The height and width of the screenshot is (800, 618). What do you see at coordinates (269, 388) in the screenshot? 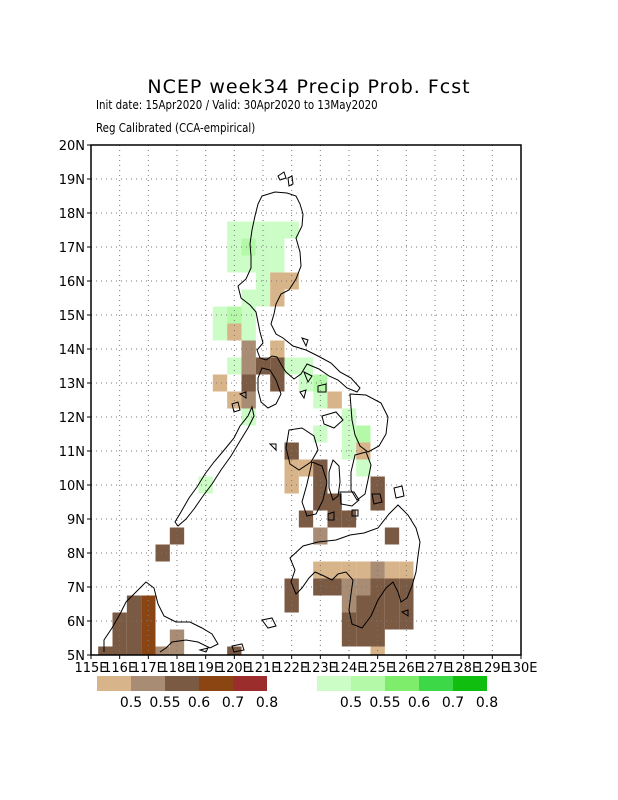
I see `coast-mindoro` at bounding box center [269, 388].